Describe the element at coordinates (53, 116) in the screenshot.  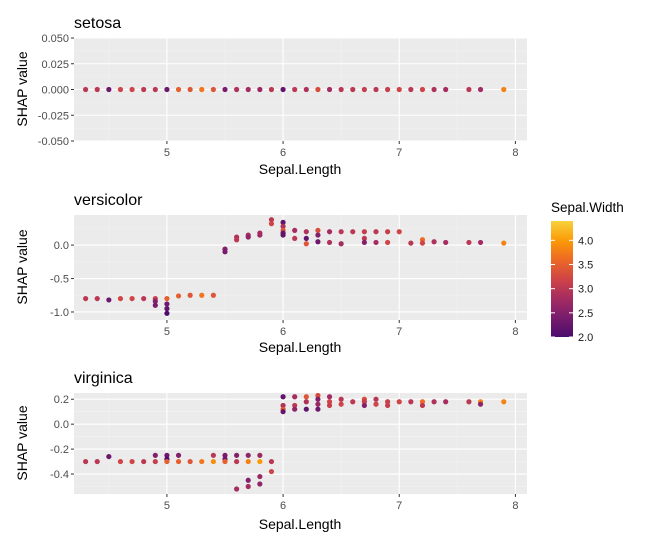
I see `y-tick-label: -0.025` at that location.